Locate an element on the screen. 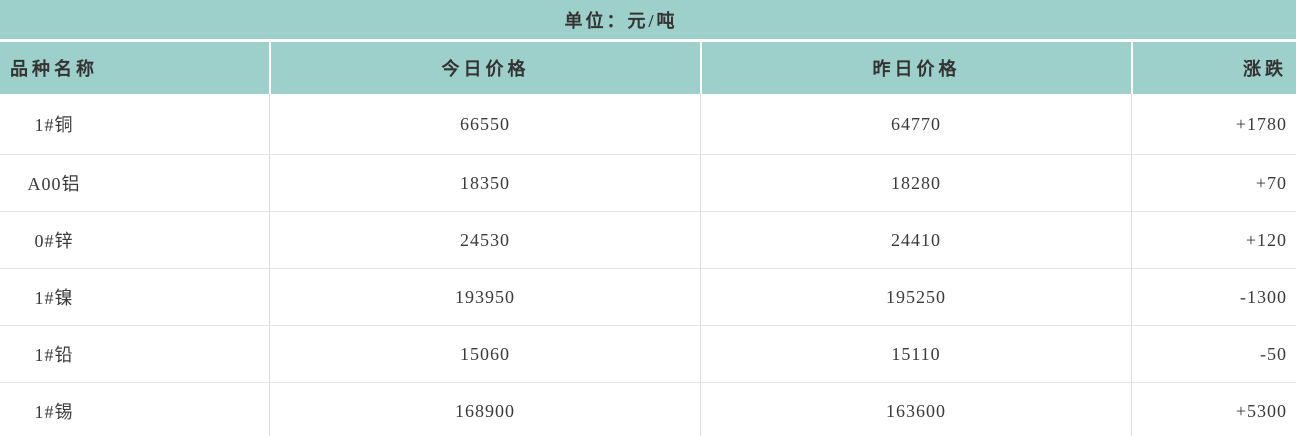 Image resolution: width=1296 pixels, height=436 pixels. unit-label: 单位：元/吨 is located at coordinates (621, 20).